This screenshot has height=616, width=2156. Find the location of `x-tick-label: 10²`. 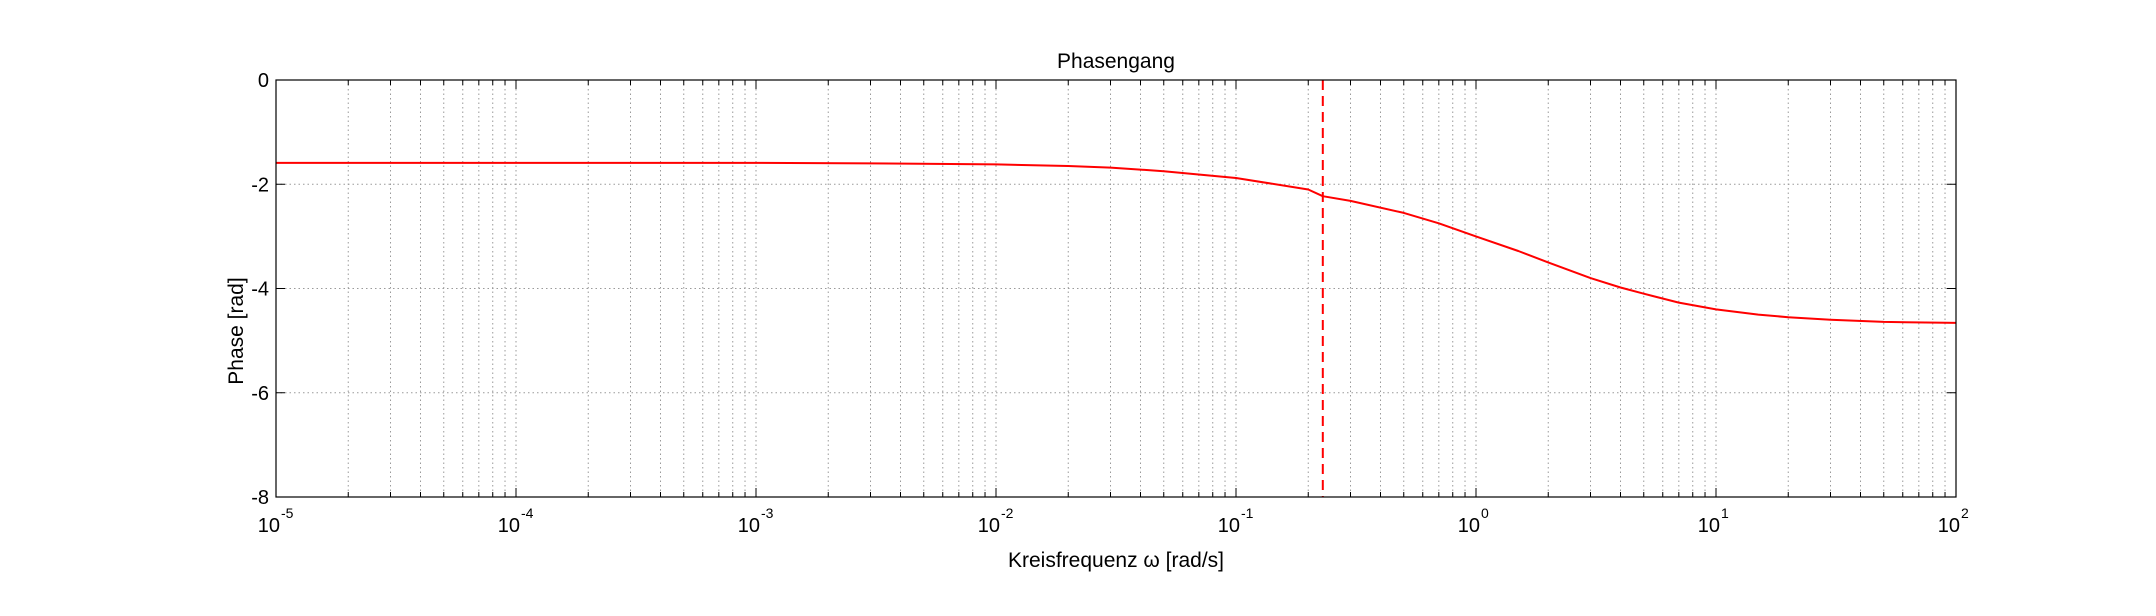

x-tick-label: 10² is located at coordinates (1953, 521).